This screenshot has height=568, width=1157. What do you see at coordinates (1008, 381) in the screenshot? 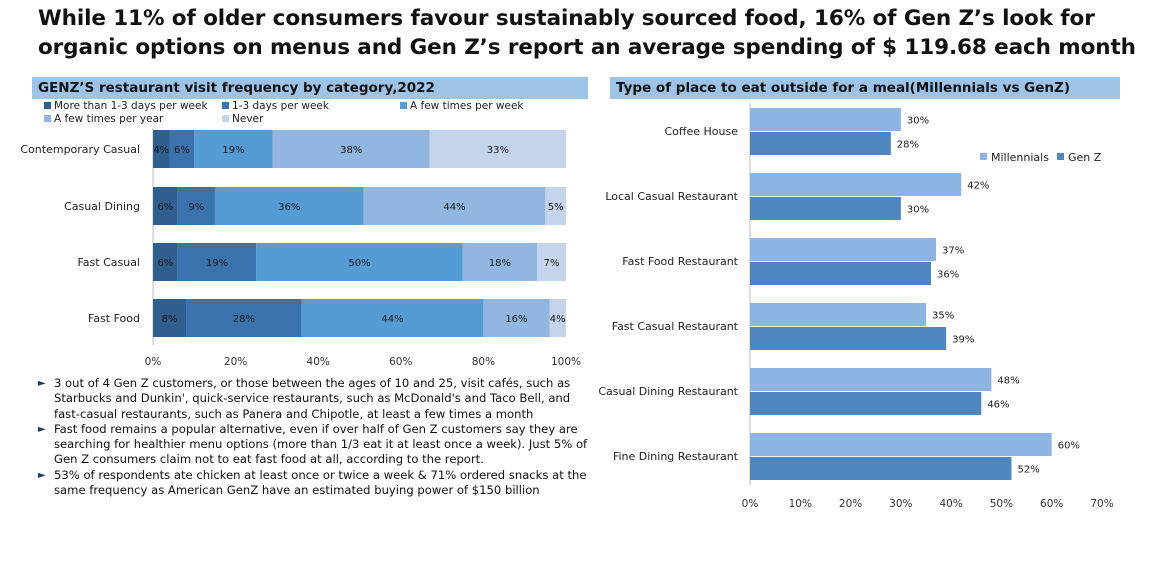
I see `data-label: 48%` at bounding box center [1008, 381].